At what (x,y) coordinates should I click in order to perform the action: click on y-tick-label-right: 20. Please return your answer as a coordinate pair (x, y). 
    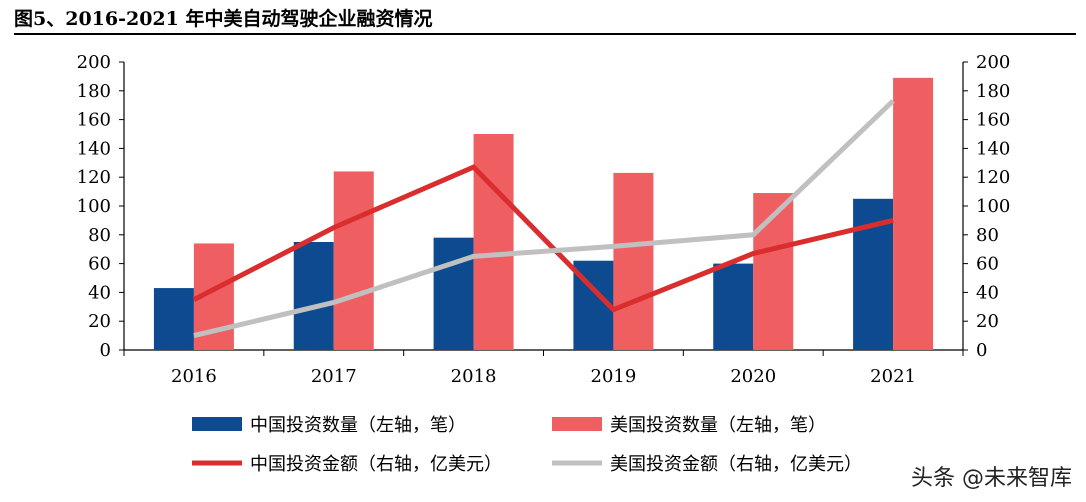
    Looking at the image, I should click on (987, 321).